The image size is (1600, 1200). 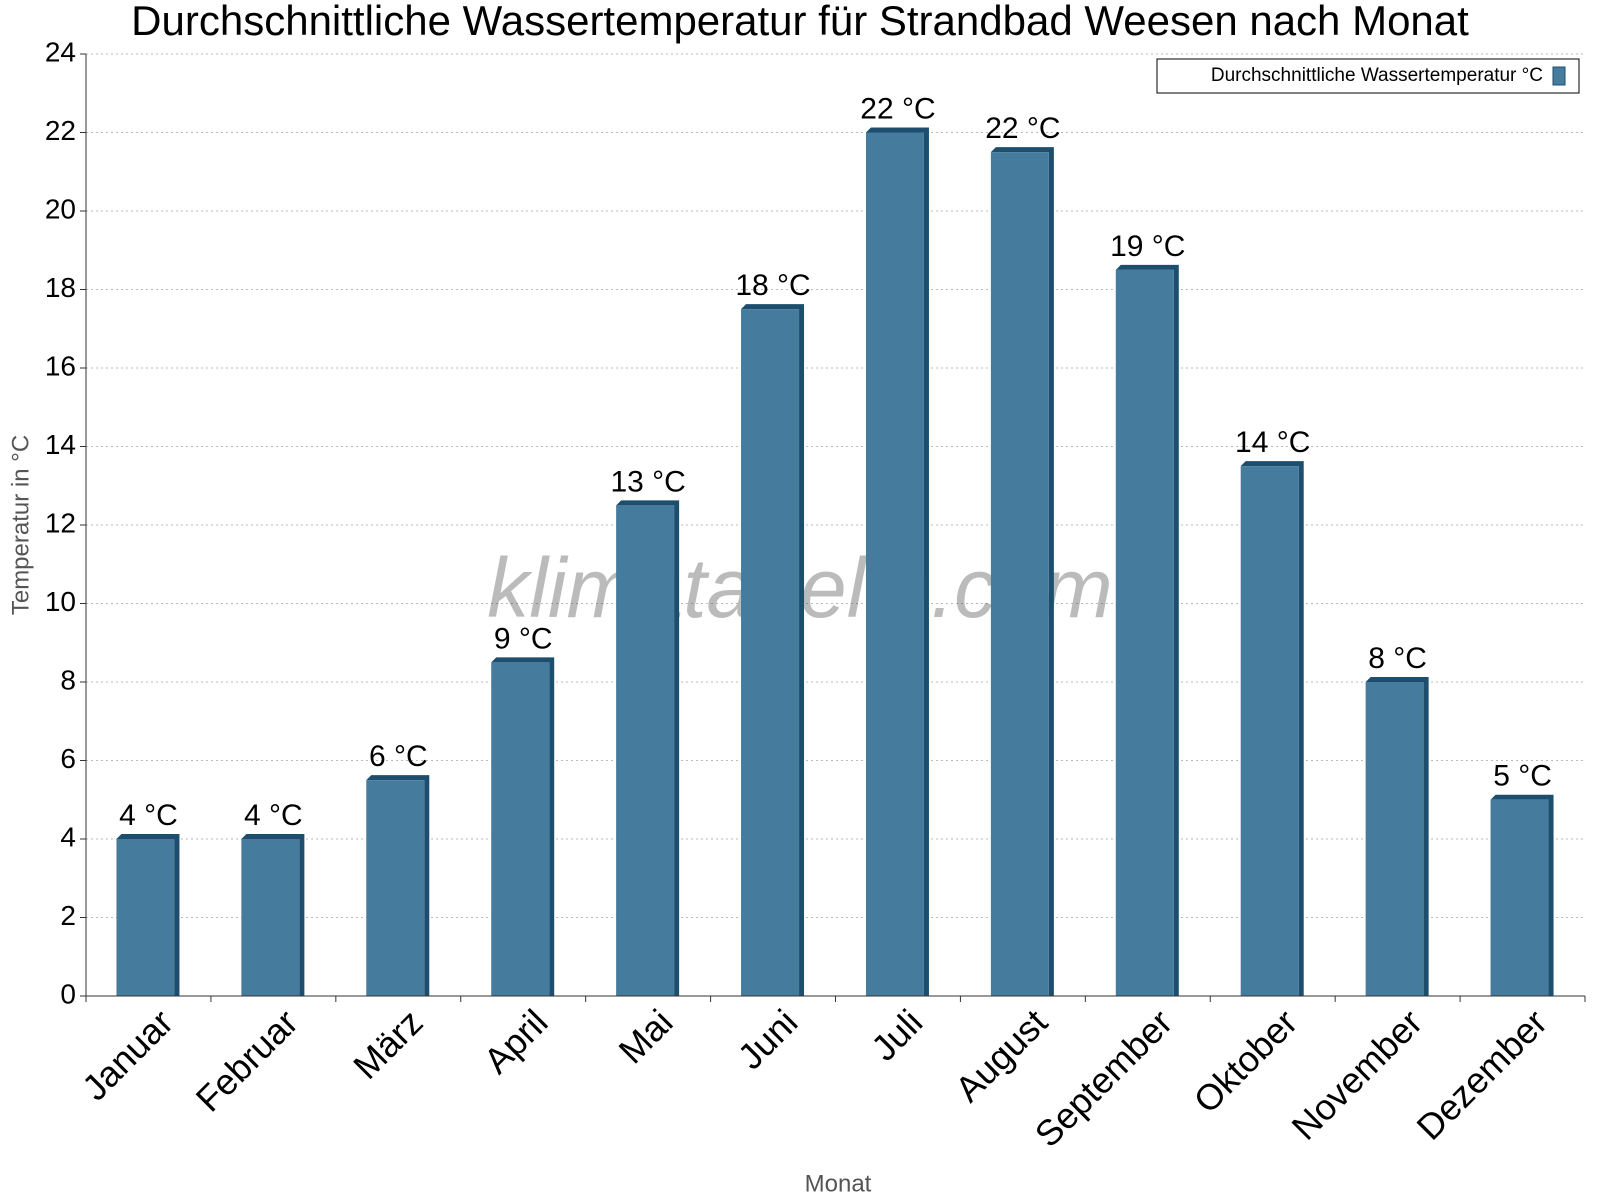 What do you see at coordinates (60, 601) in the screenshot?
I see `y-tick-label: 10` at bounding box center [60, 601].